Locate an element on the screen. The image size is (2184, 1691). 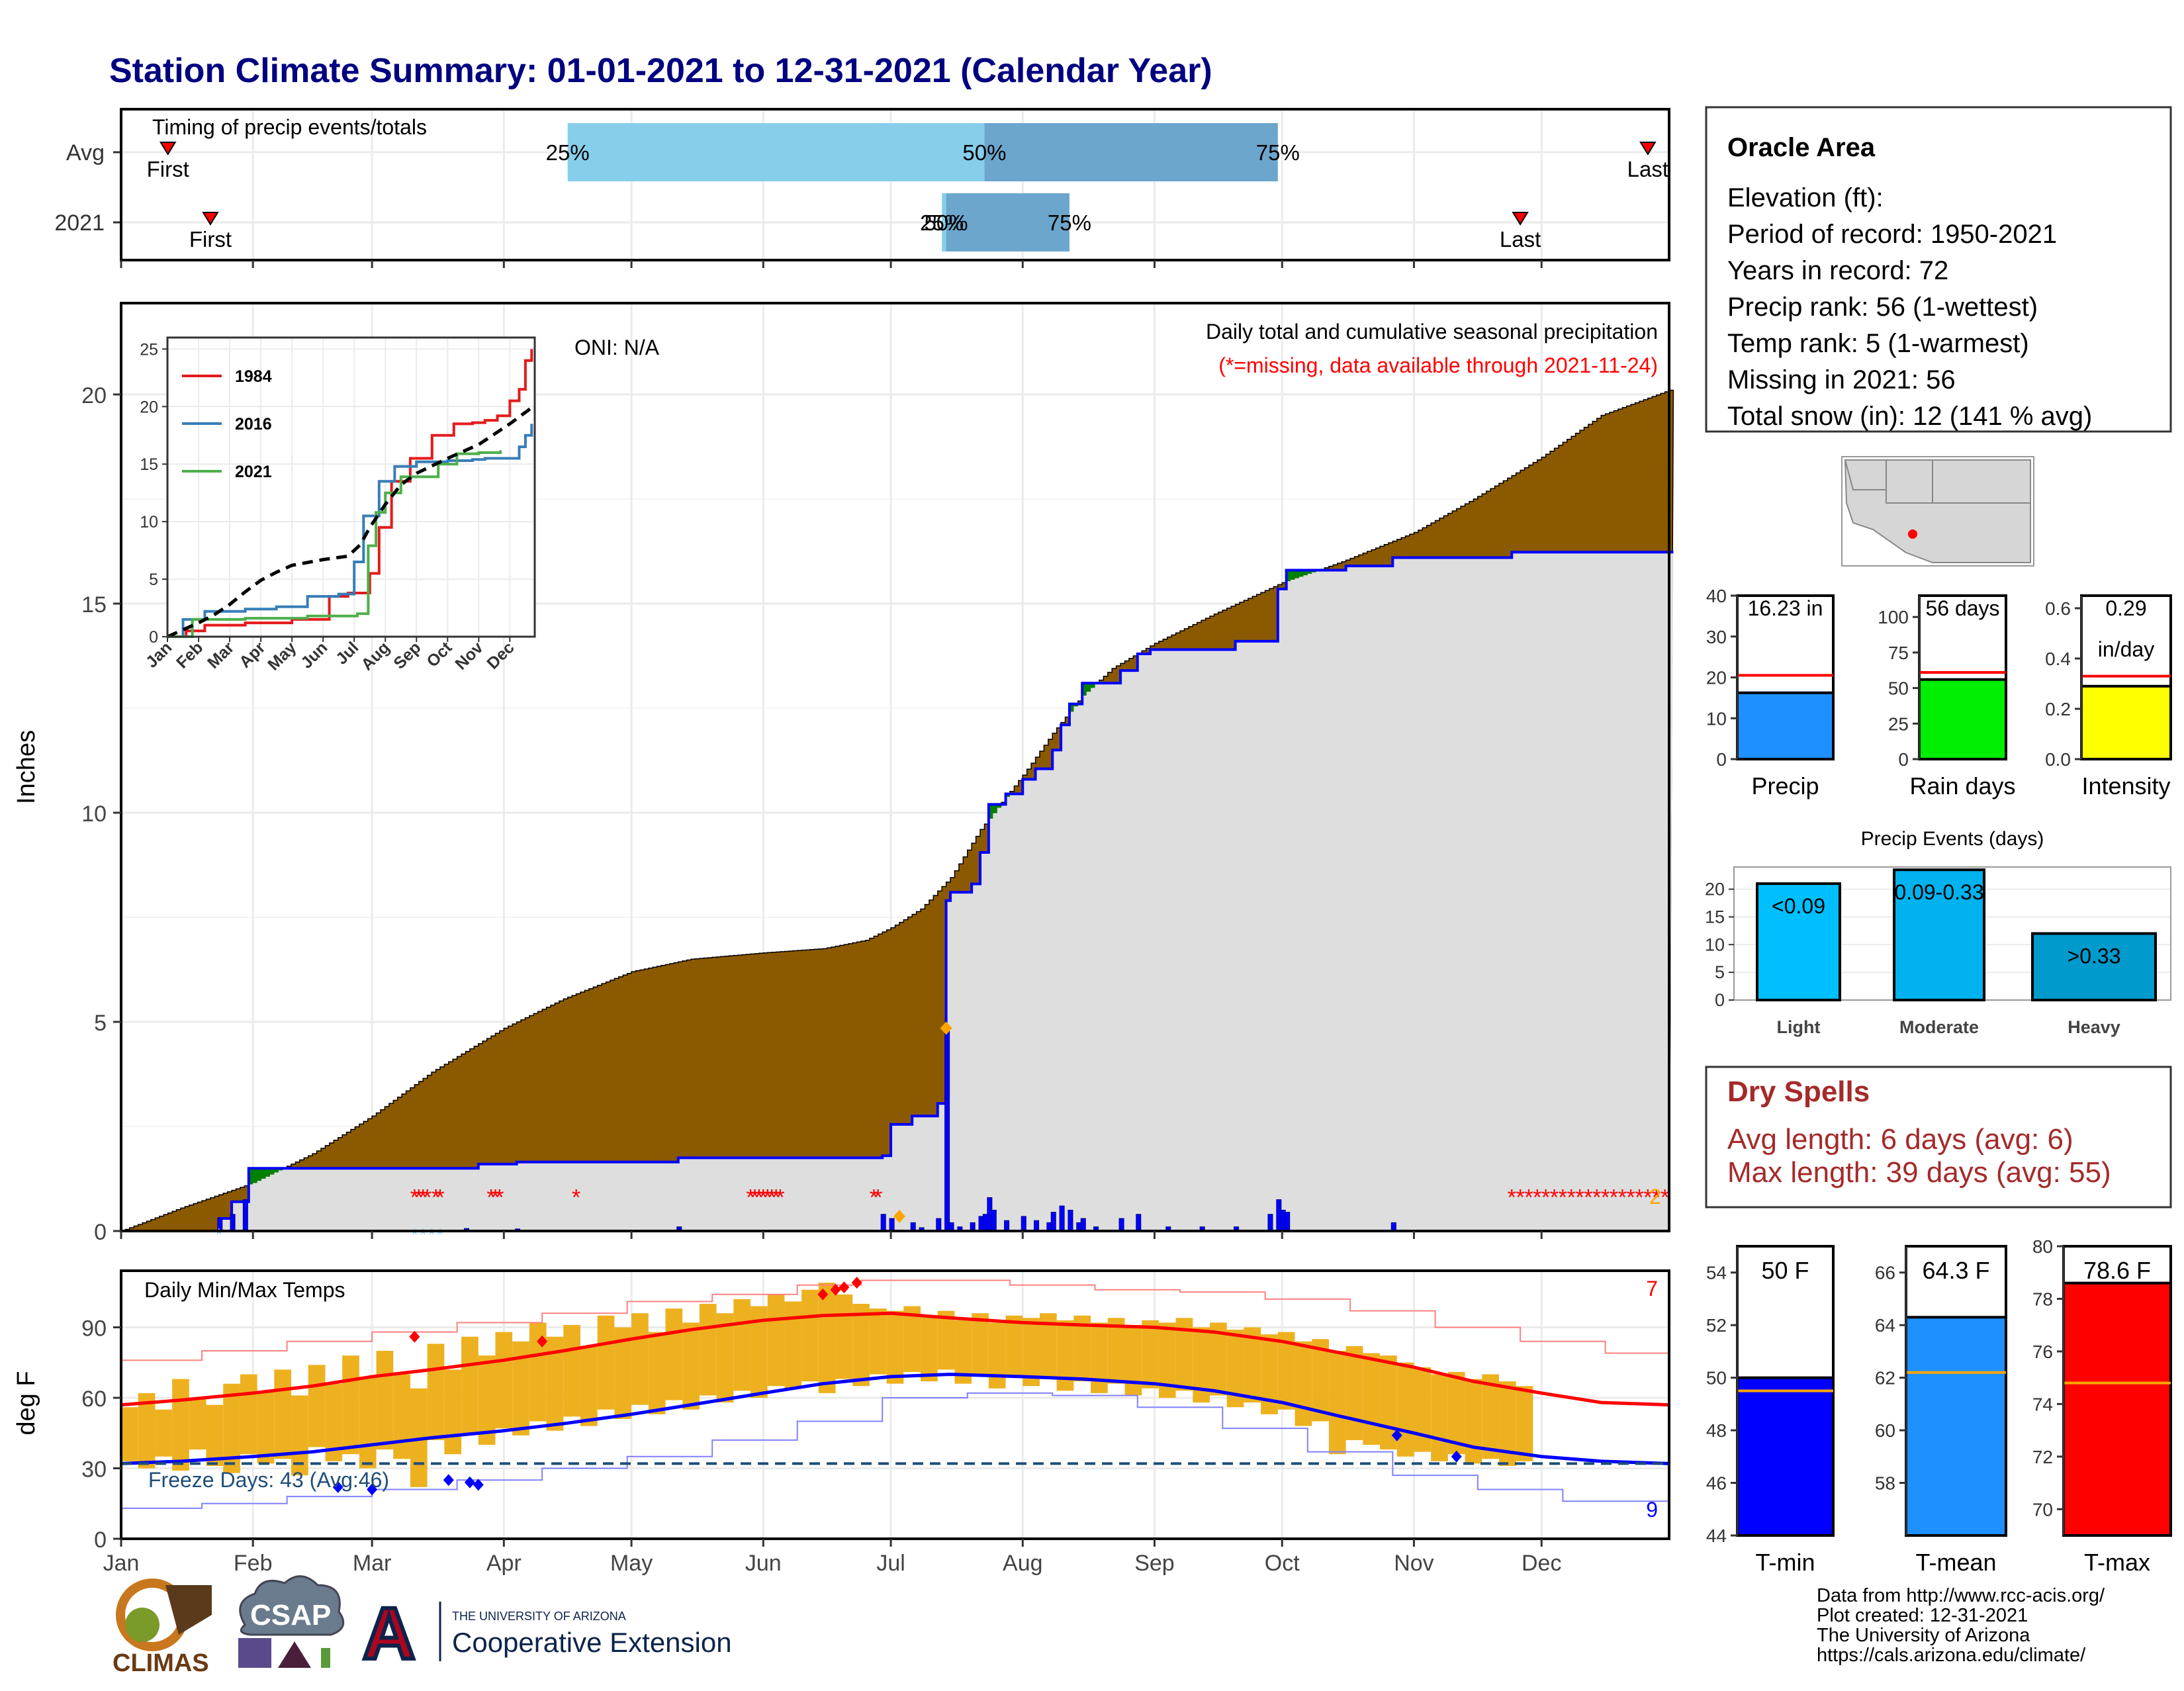
events-y-tick-label: 10 is located at coordinates (1715, 944).